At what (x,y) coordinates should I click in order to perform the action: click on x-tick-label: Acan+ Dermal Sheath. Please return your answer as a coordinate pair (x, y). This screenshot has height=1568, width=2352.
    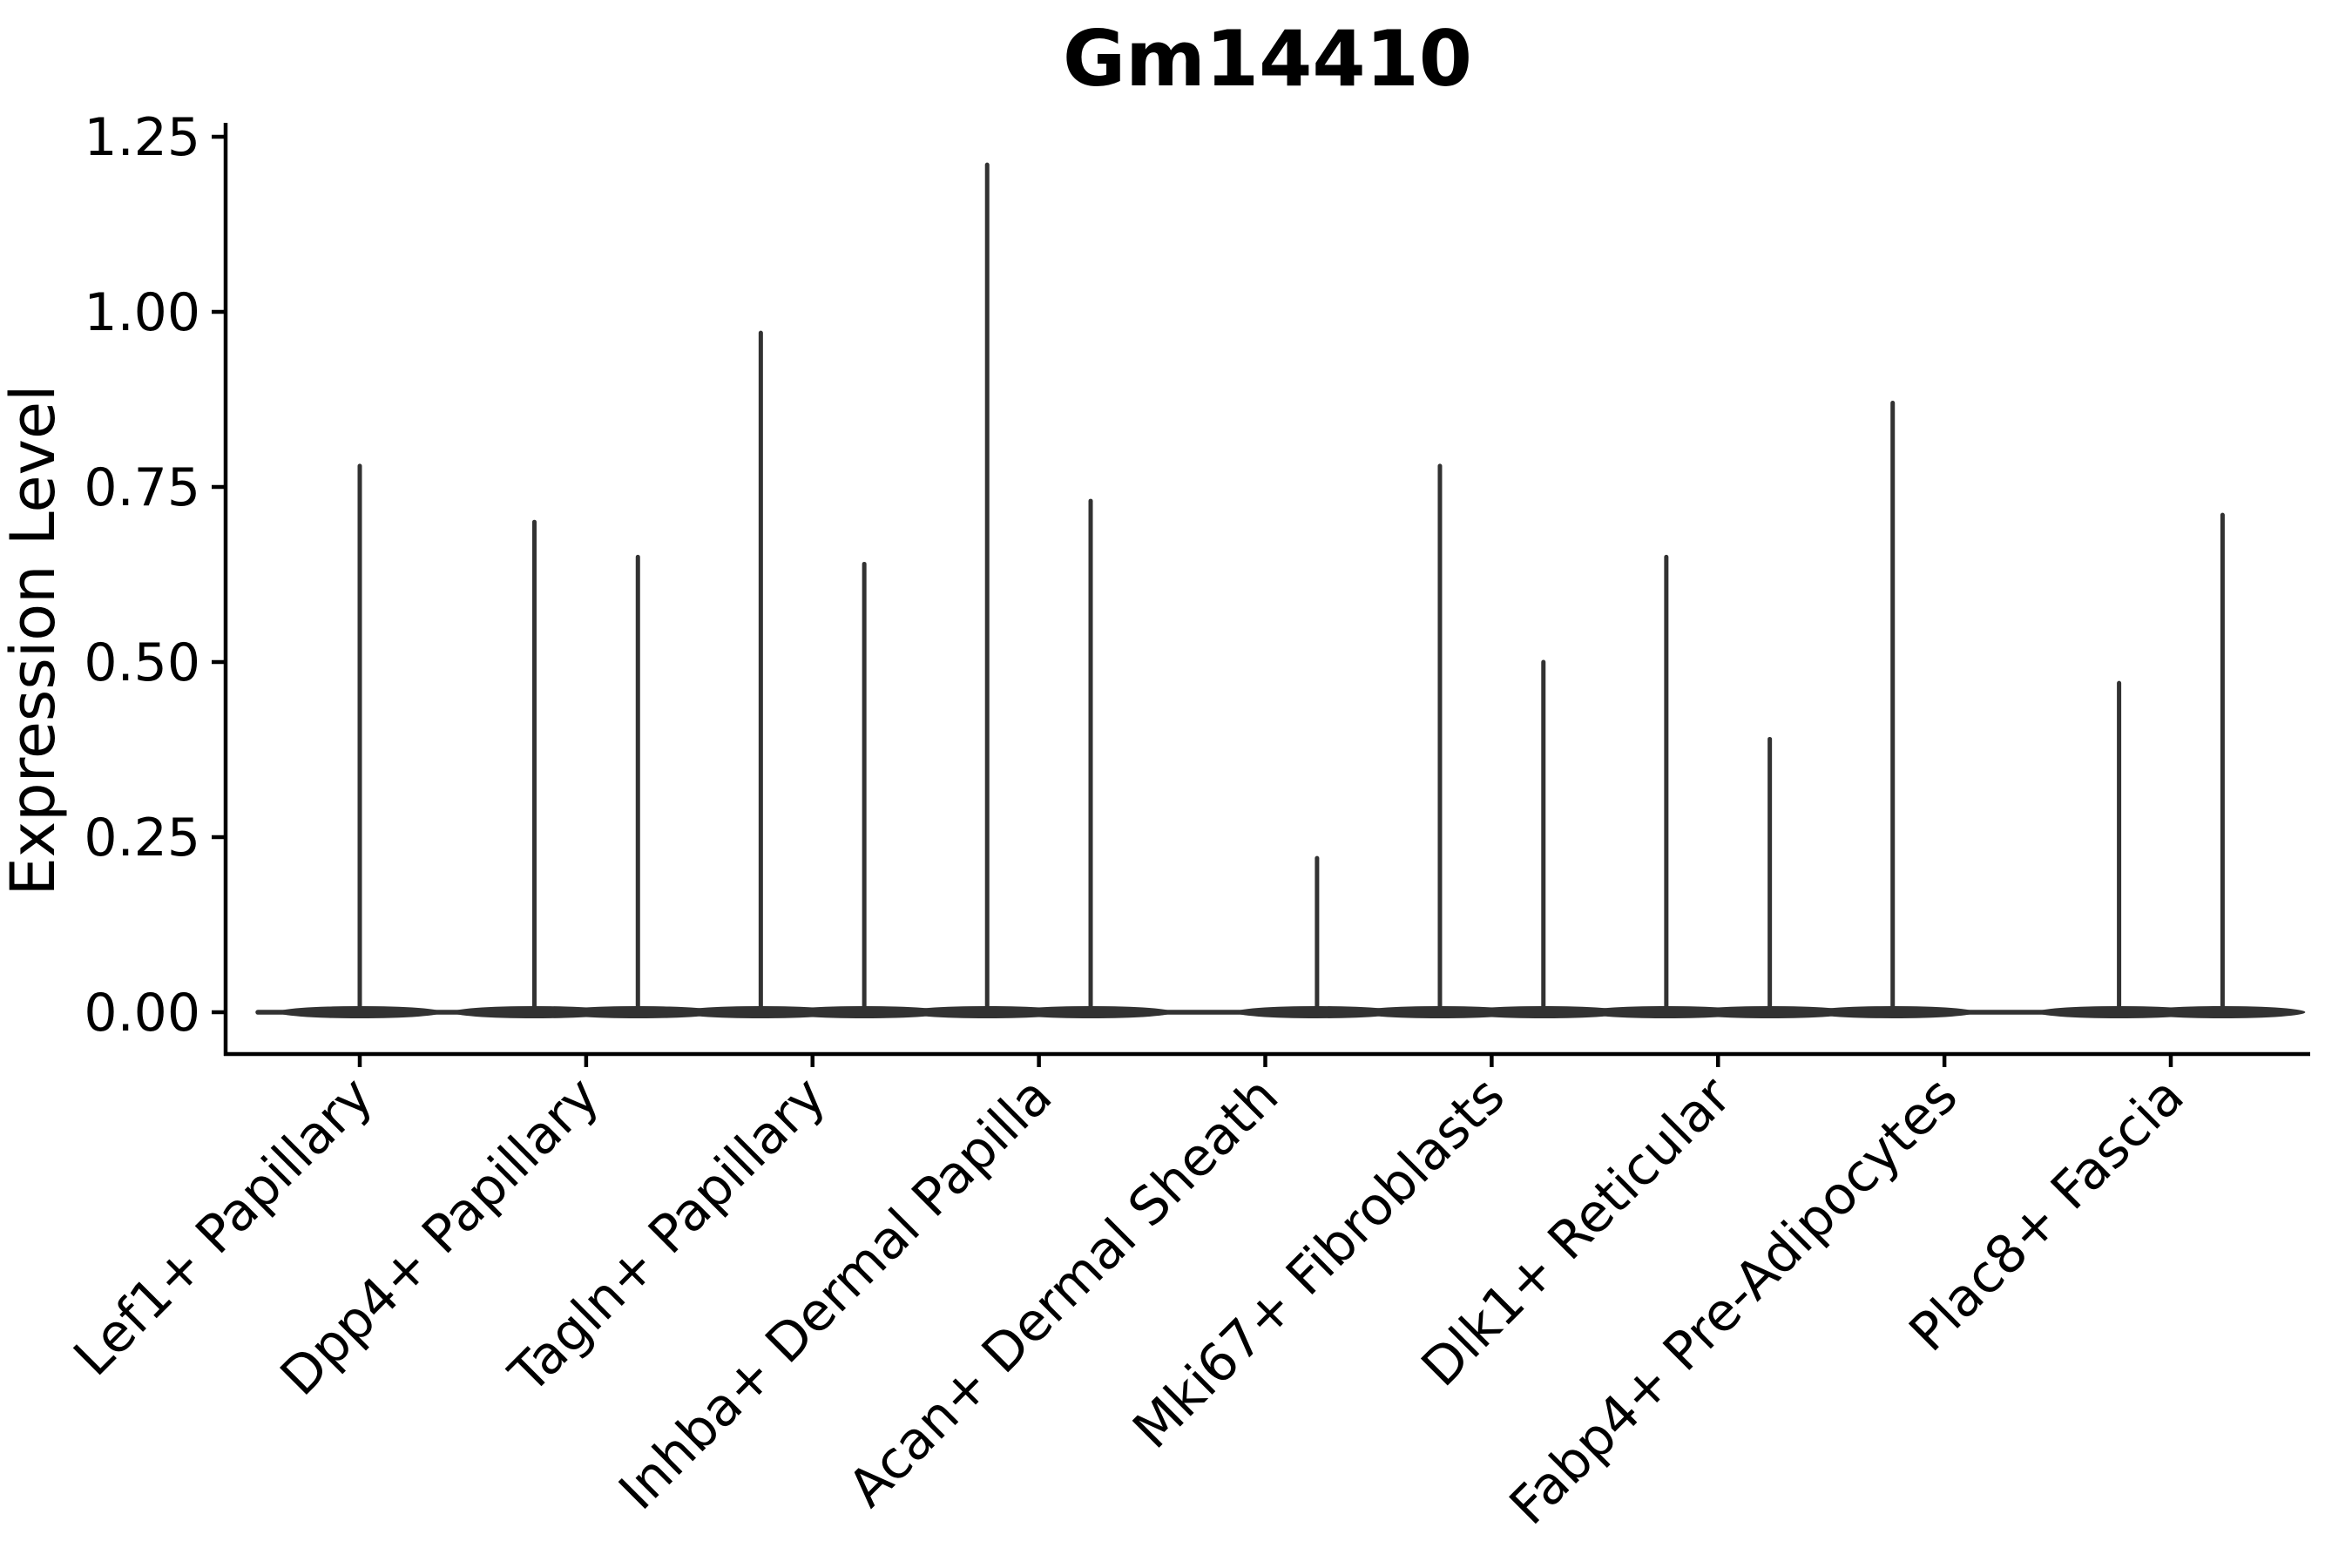
    Looking at the image, I should click on (1064, 1292).